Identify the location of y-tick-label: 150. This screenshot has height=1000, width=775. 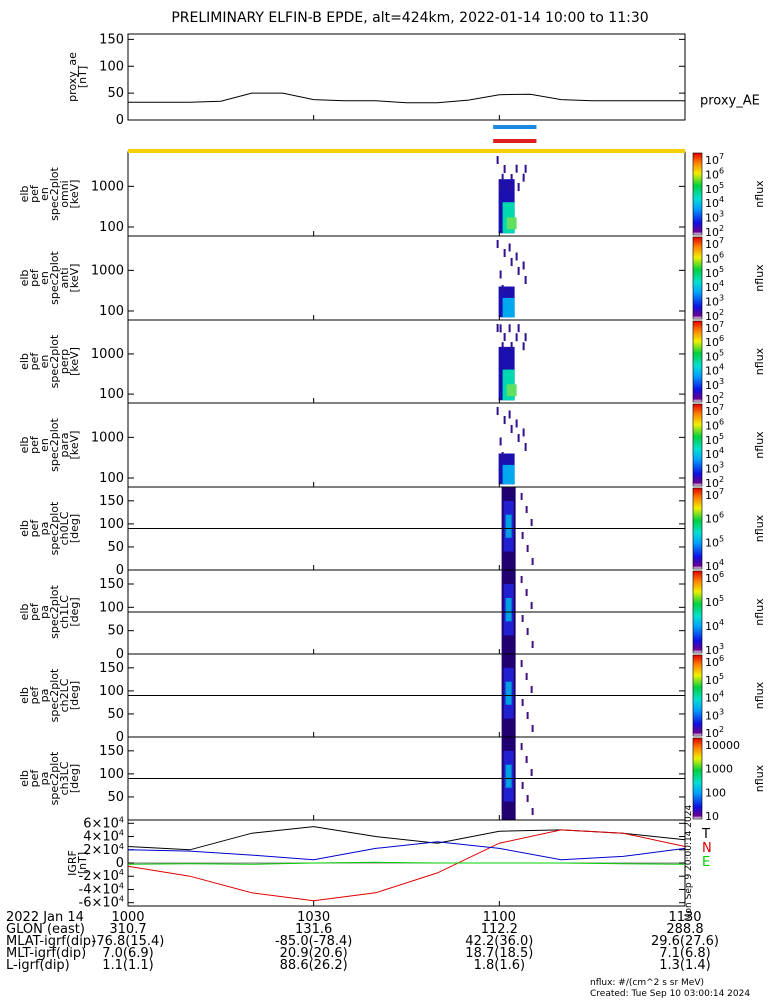
(111, 668).